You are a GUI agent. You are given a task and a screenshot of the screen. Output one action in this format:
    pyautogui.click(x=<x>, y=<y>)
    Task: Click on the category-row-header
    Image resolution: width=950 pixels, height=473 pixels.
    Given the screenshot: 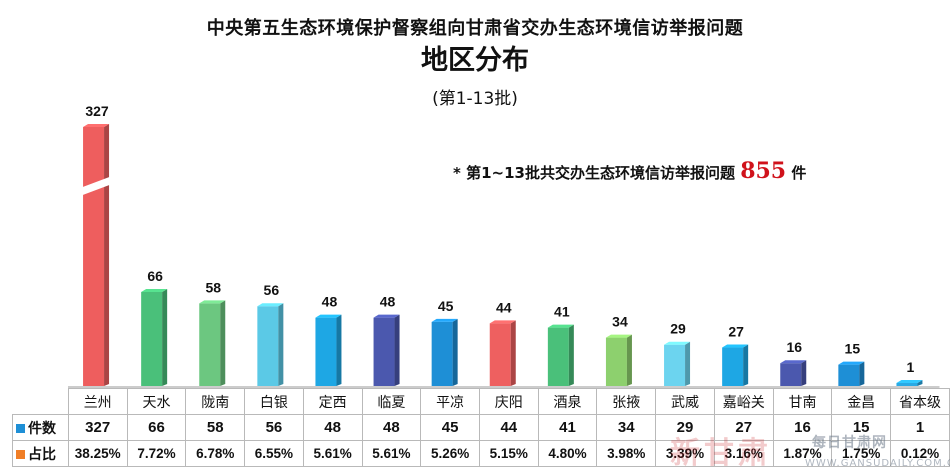 What is the action you would take?
    pyautogui.click(x=40, y=401)
    